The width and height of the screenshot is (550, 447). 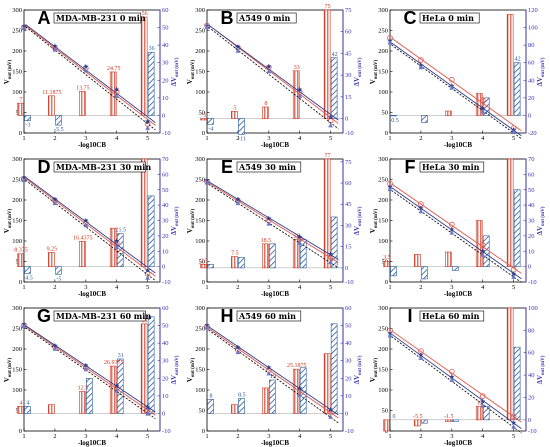 What do you see at coordinates (451, 167) in the screenshot?
I see `panel-title: HeLa 30 min` at bounding box center [451, 167].